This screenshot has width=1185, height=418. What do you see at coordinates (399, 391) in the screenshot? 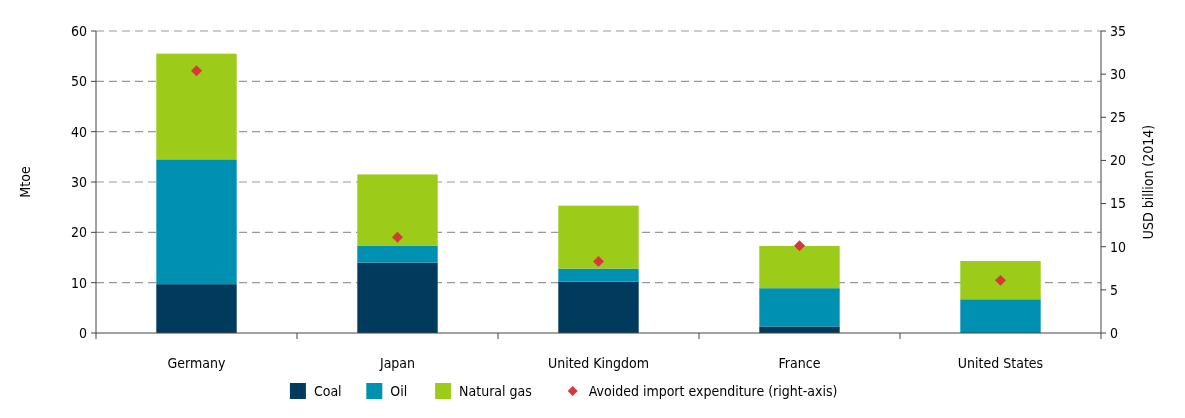
I see `legend-label: Oil` at bounding box center [399, 391].